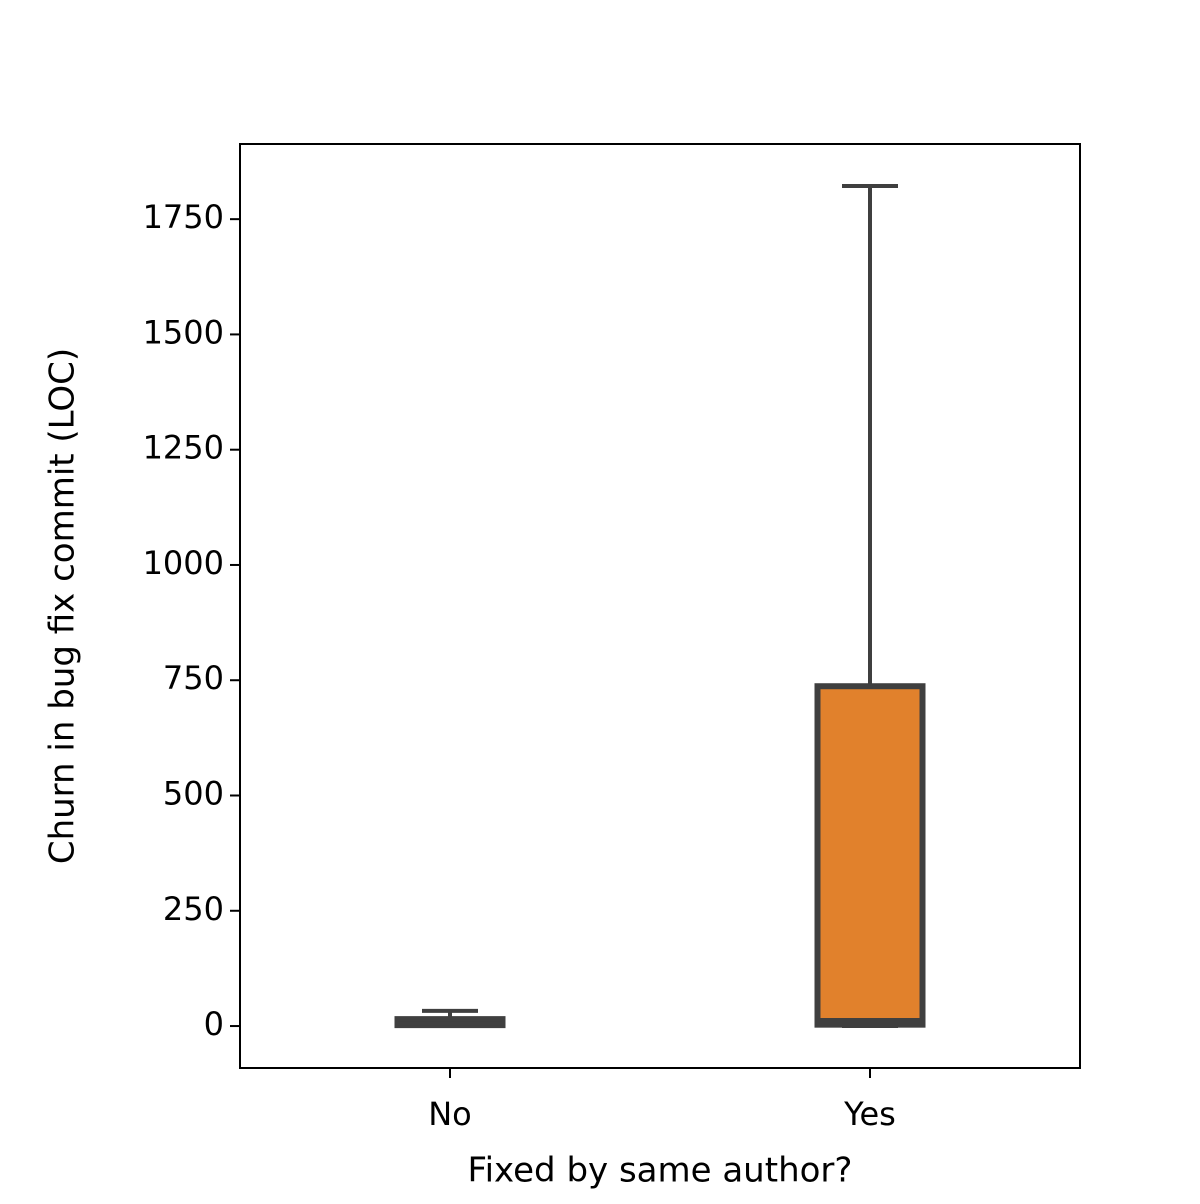 This screenshot has height=1204, width=1200. I want to click on y-tick-label: 1250, so click(183, 448).